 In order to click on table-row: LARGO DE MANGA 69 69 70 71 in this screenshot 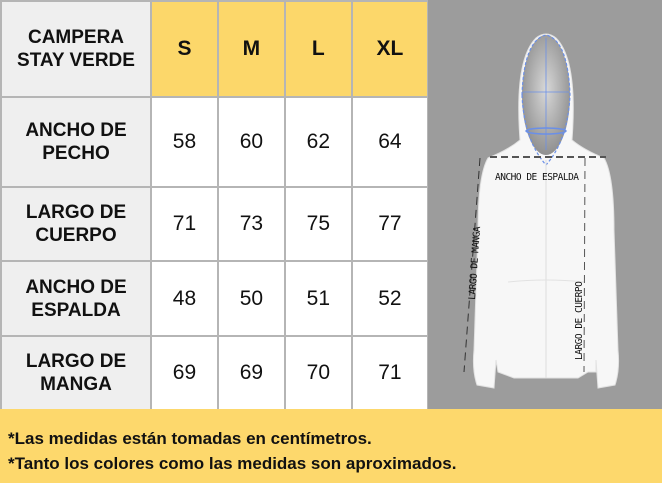, I will do `click(215, 373)`.